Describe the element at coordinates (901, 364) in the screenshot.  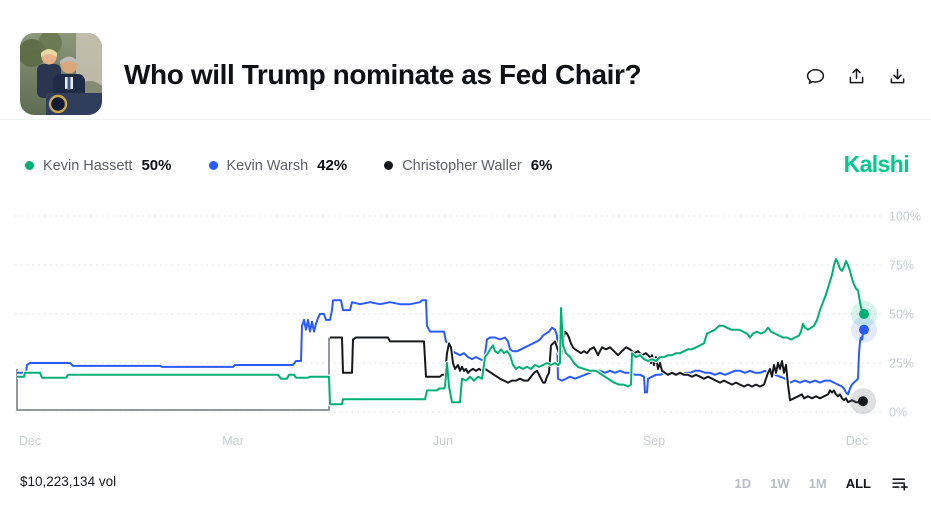
I see `y-tick-label: 25%` at that location.